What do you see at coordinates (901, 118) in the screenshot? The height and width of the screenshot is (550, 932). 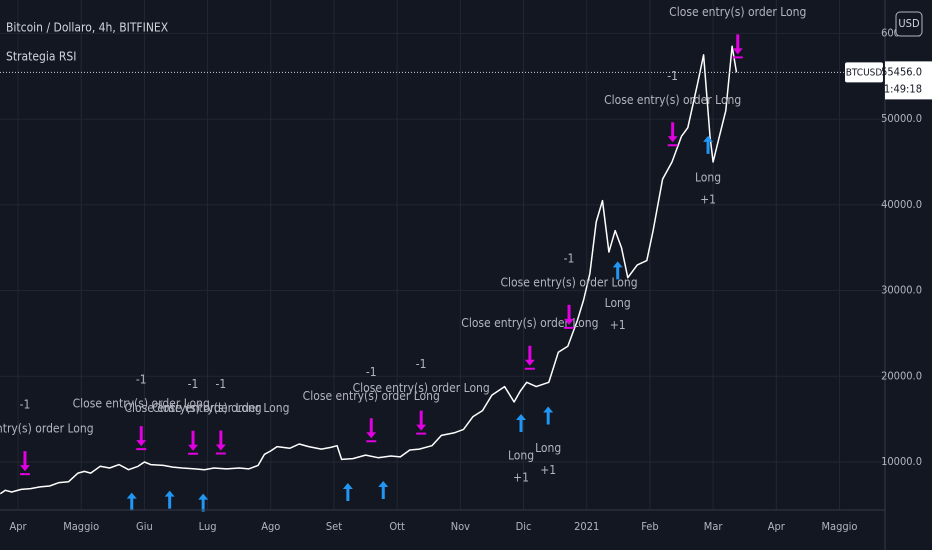 I see `y-tick-label: 50000.0` at bounding box center [901, 118].